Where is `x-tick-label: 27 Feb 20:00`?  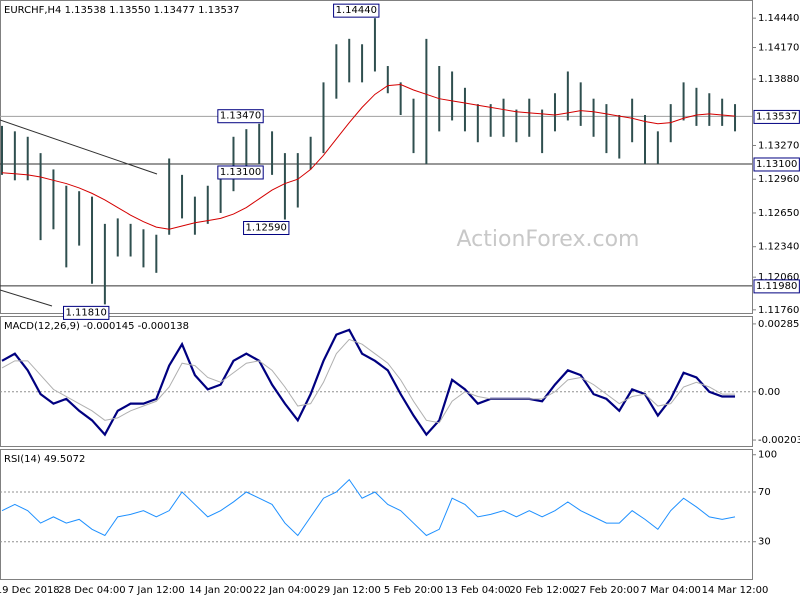 x-tick-label: 27 Feb 20:00 is located at coordinates (607, 590).